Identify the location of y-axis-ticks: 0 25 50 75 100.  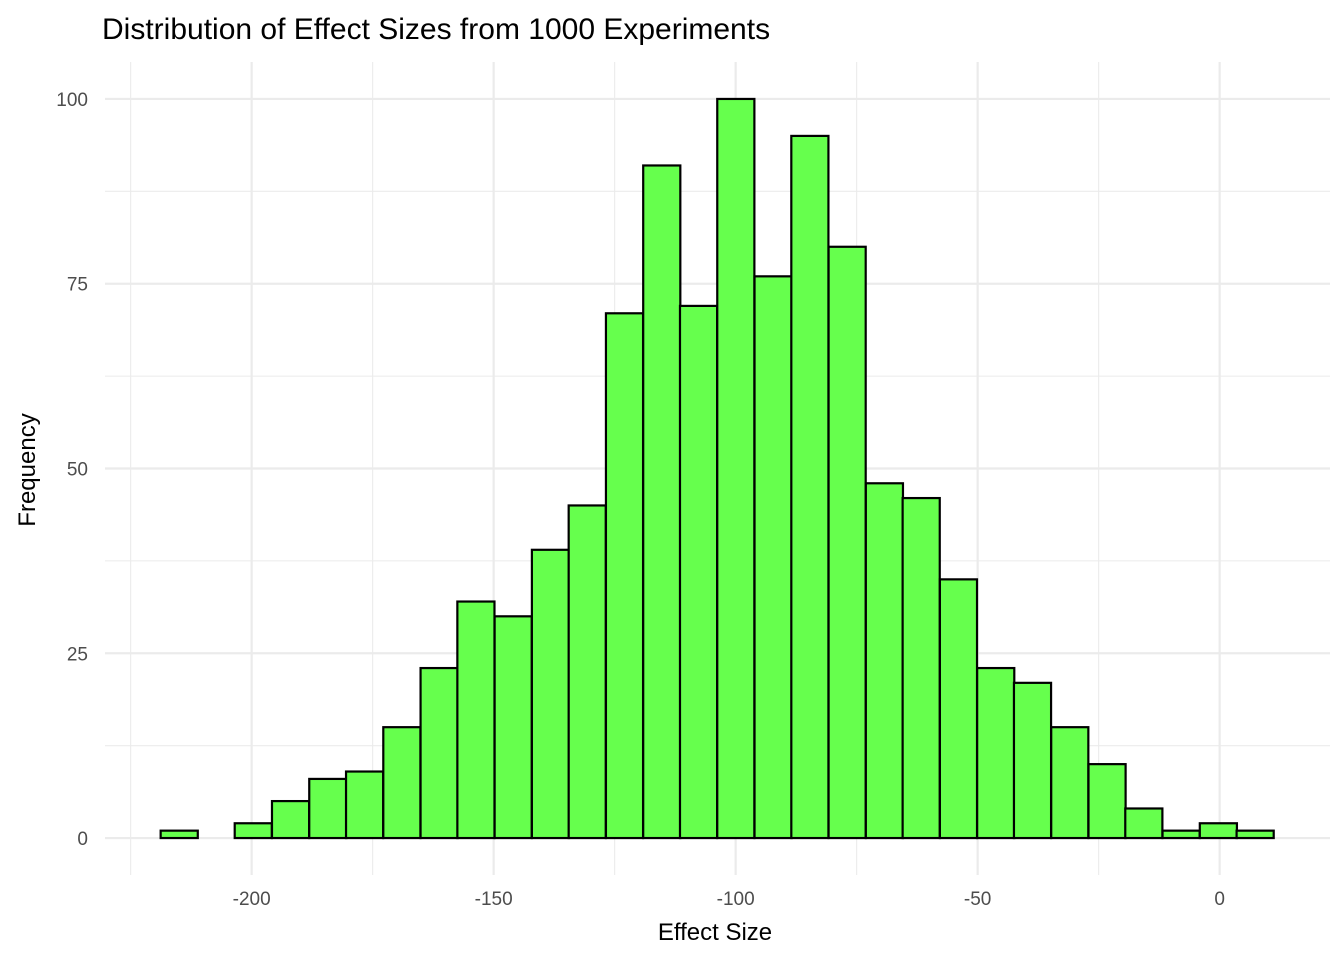
(72, 470).